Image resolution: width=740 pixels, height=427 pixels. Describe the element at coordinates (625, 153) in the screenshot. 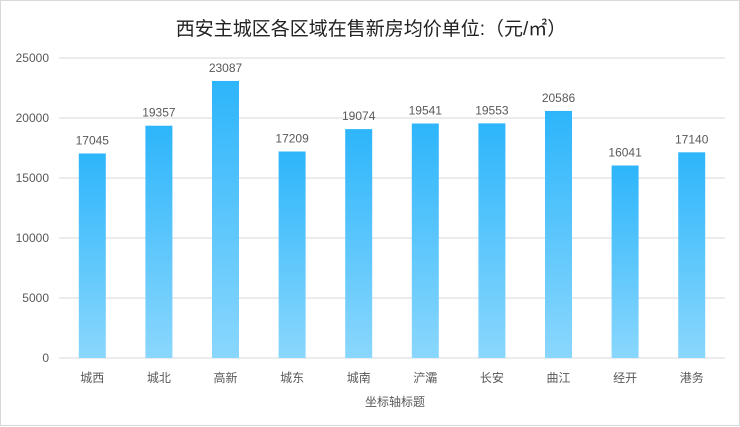

I see `data-label: 16041` at that location.